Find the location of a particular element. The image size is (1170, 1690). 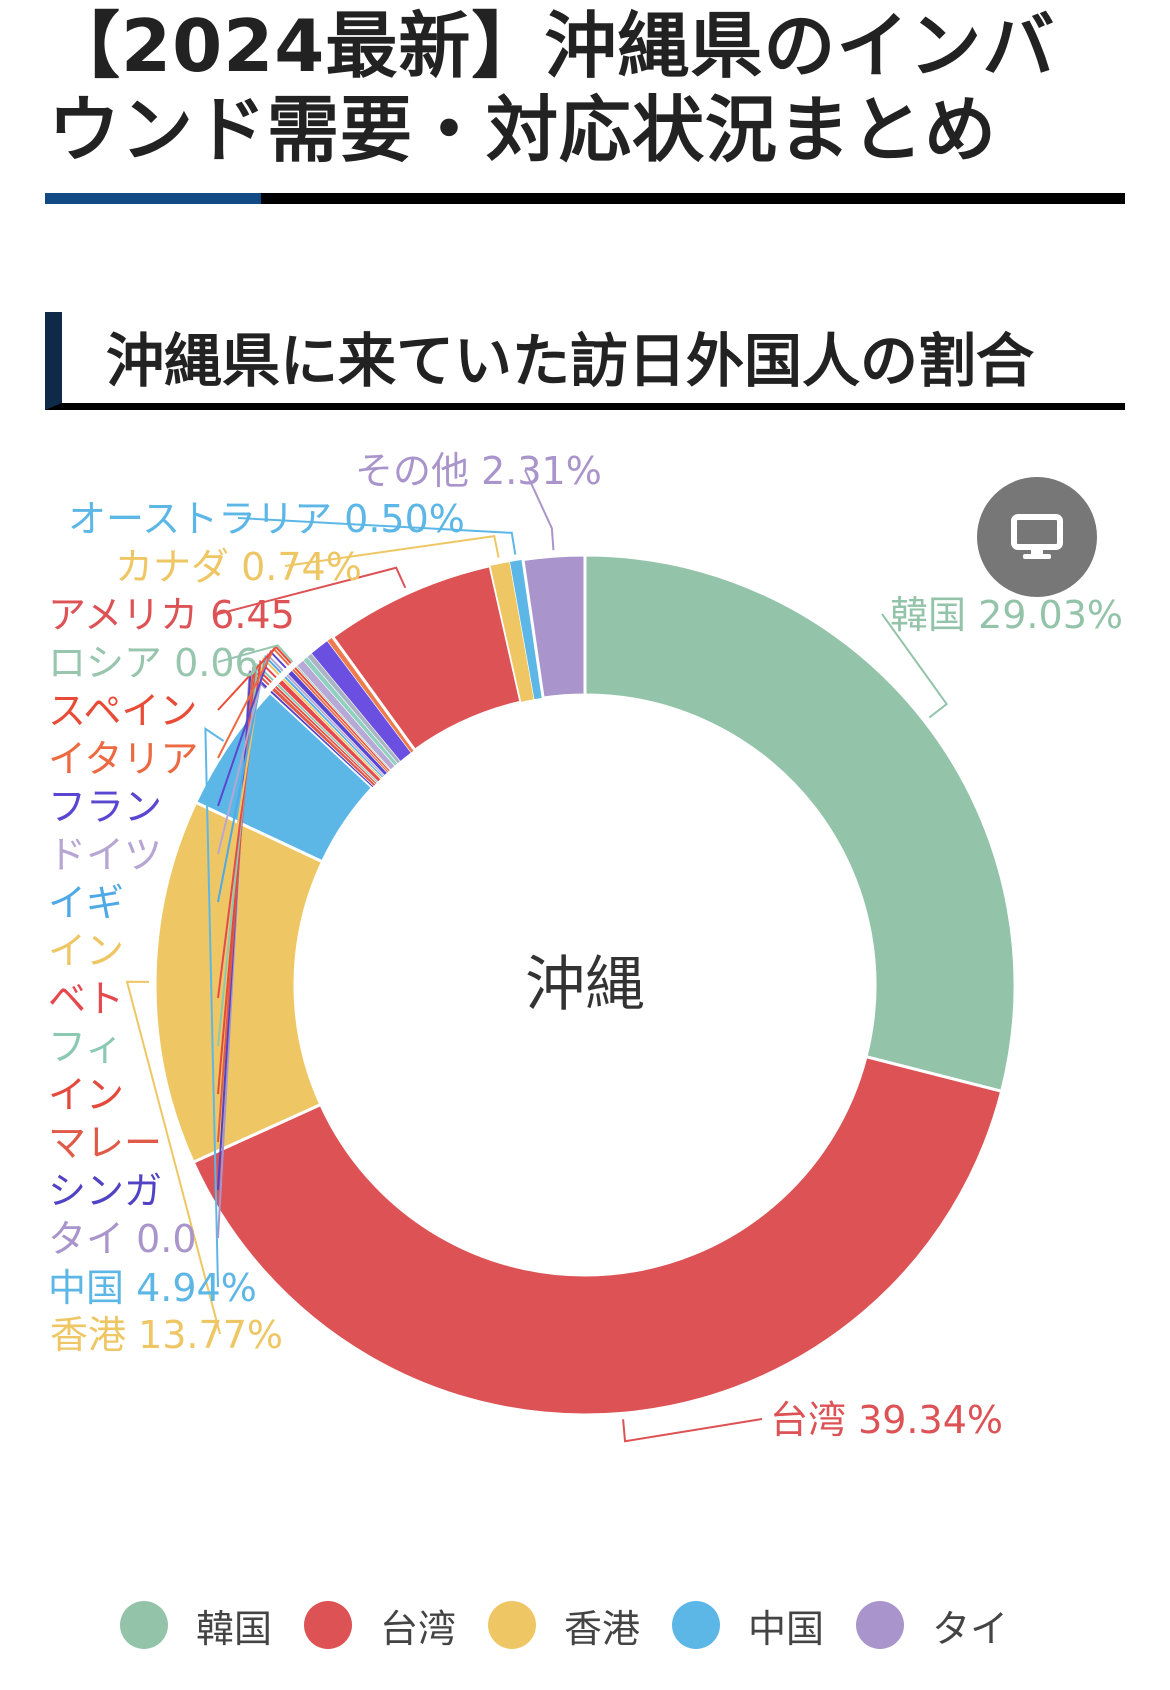

legend-label: 中国 is located at coordinates (786, 1628).